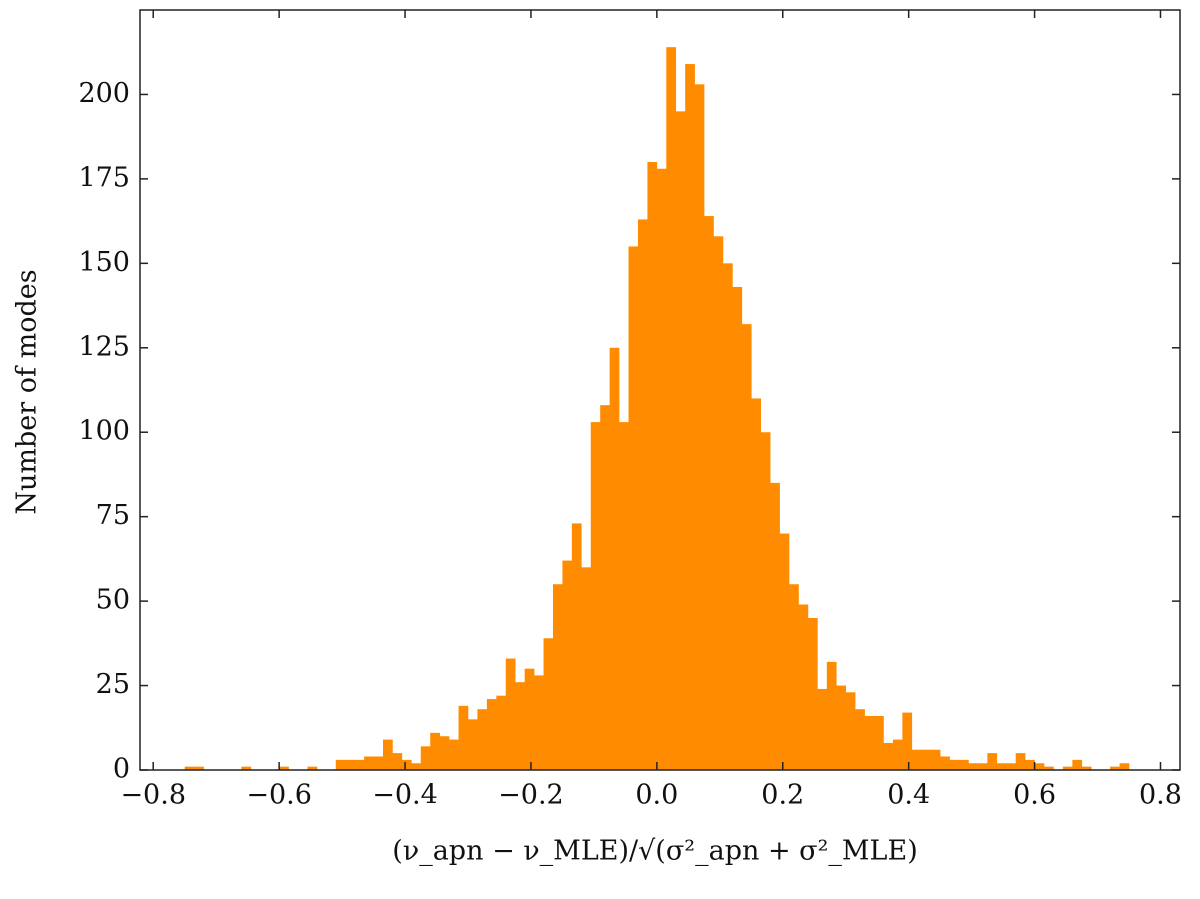 This screenshot has height=899, width=1200. Describe the element at coordinates (908, 795) in the screenshot. I see `x-tick-label: 0.4` at that location.